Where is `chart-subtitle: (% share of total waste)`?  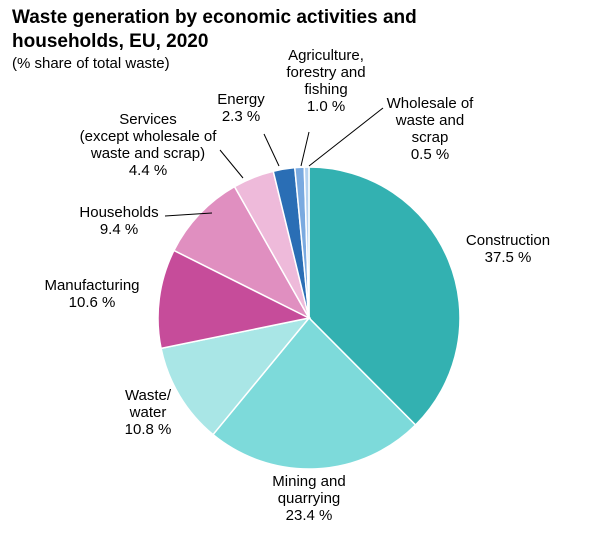
chart-subtitle: (% share of total waste) is located at coordinates (91, 63).